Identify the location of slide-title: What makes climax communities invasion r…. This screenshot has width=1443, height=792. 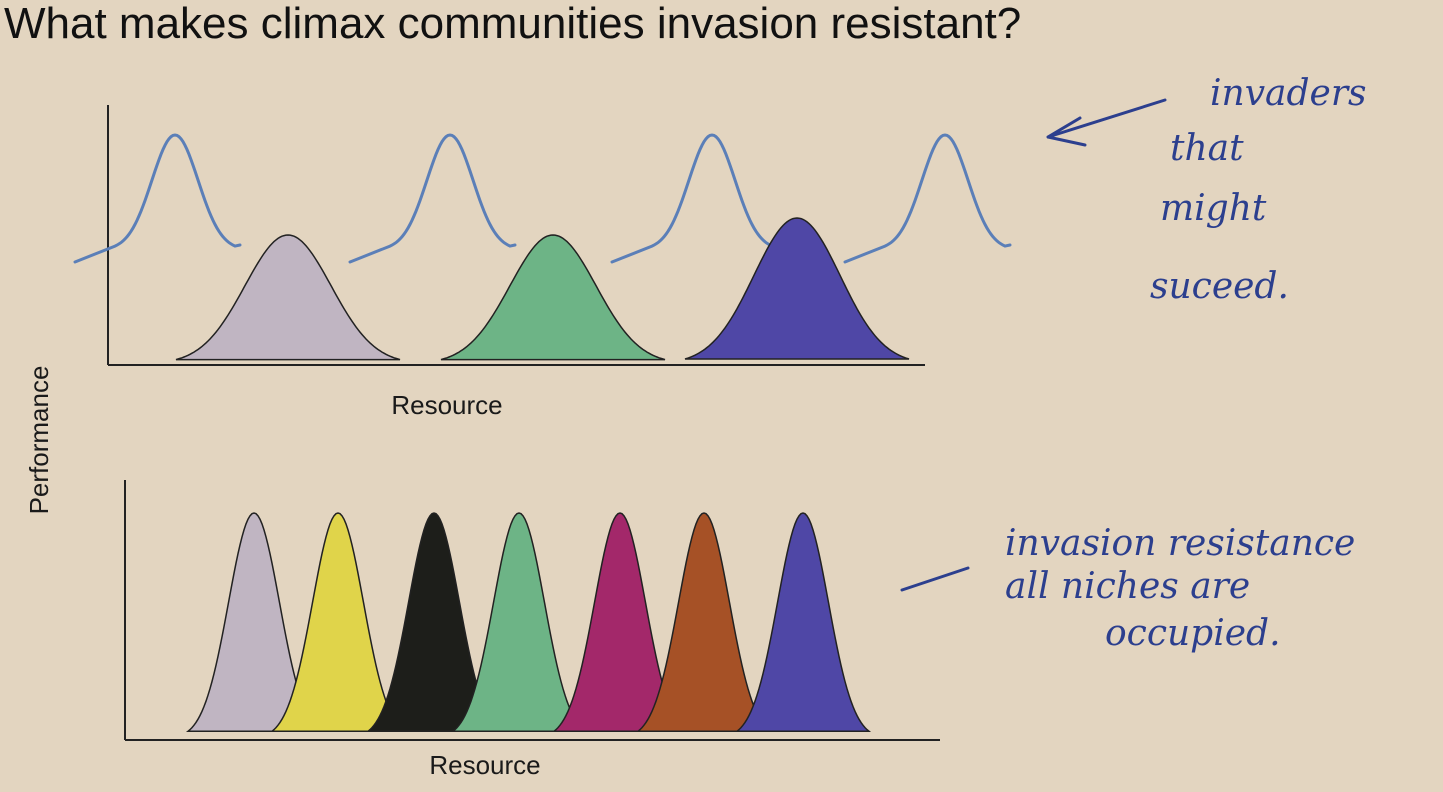
(512, 24).